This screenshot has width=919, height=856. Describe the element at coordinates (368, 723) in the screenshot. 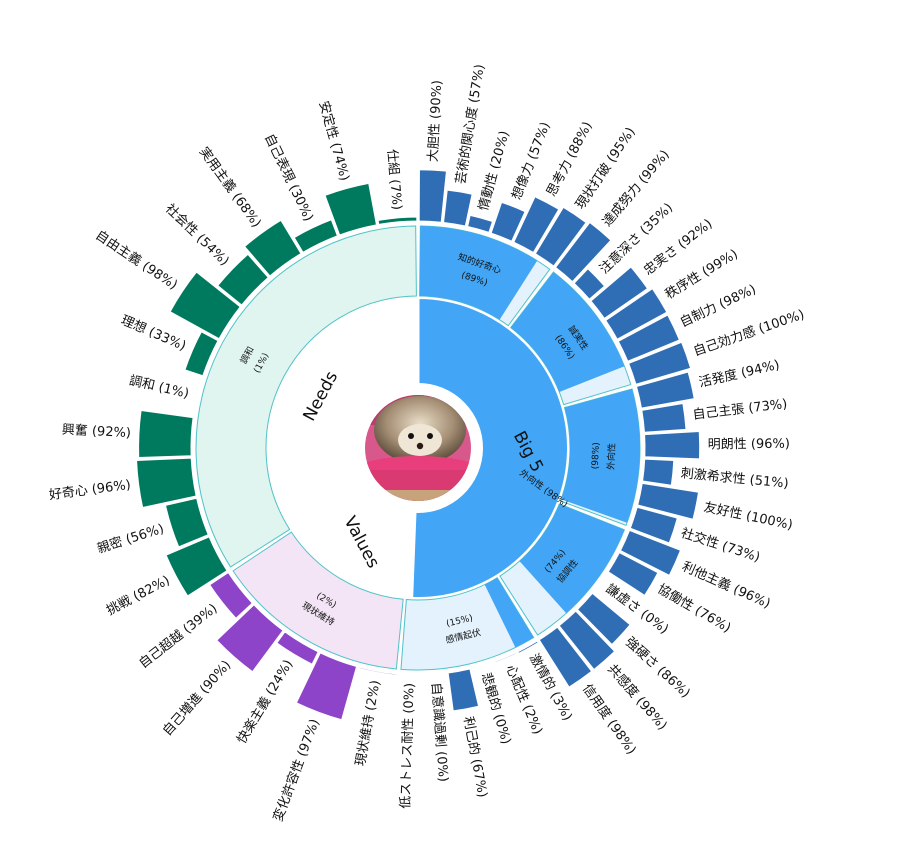

I see `facet-label-values-0-0: 現状維持 (2%)` at that location.